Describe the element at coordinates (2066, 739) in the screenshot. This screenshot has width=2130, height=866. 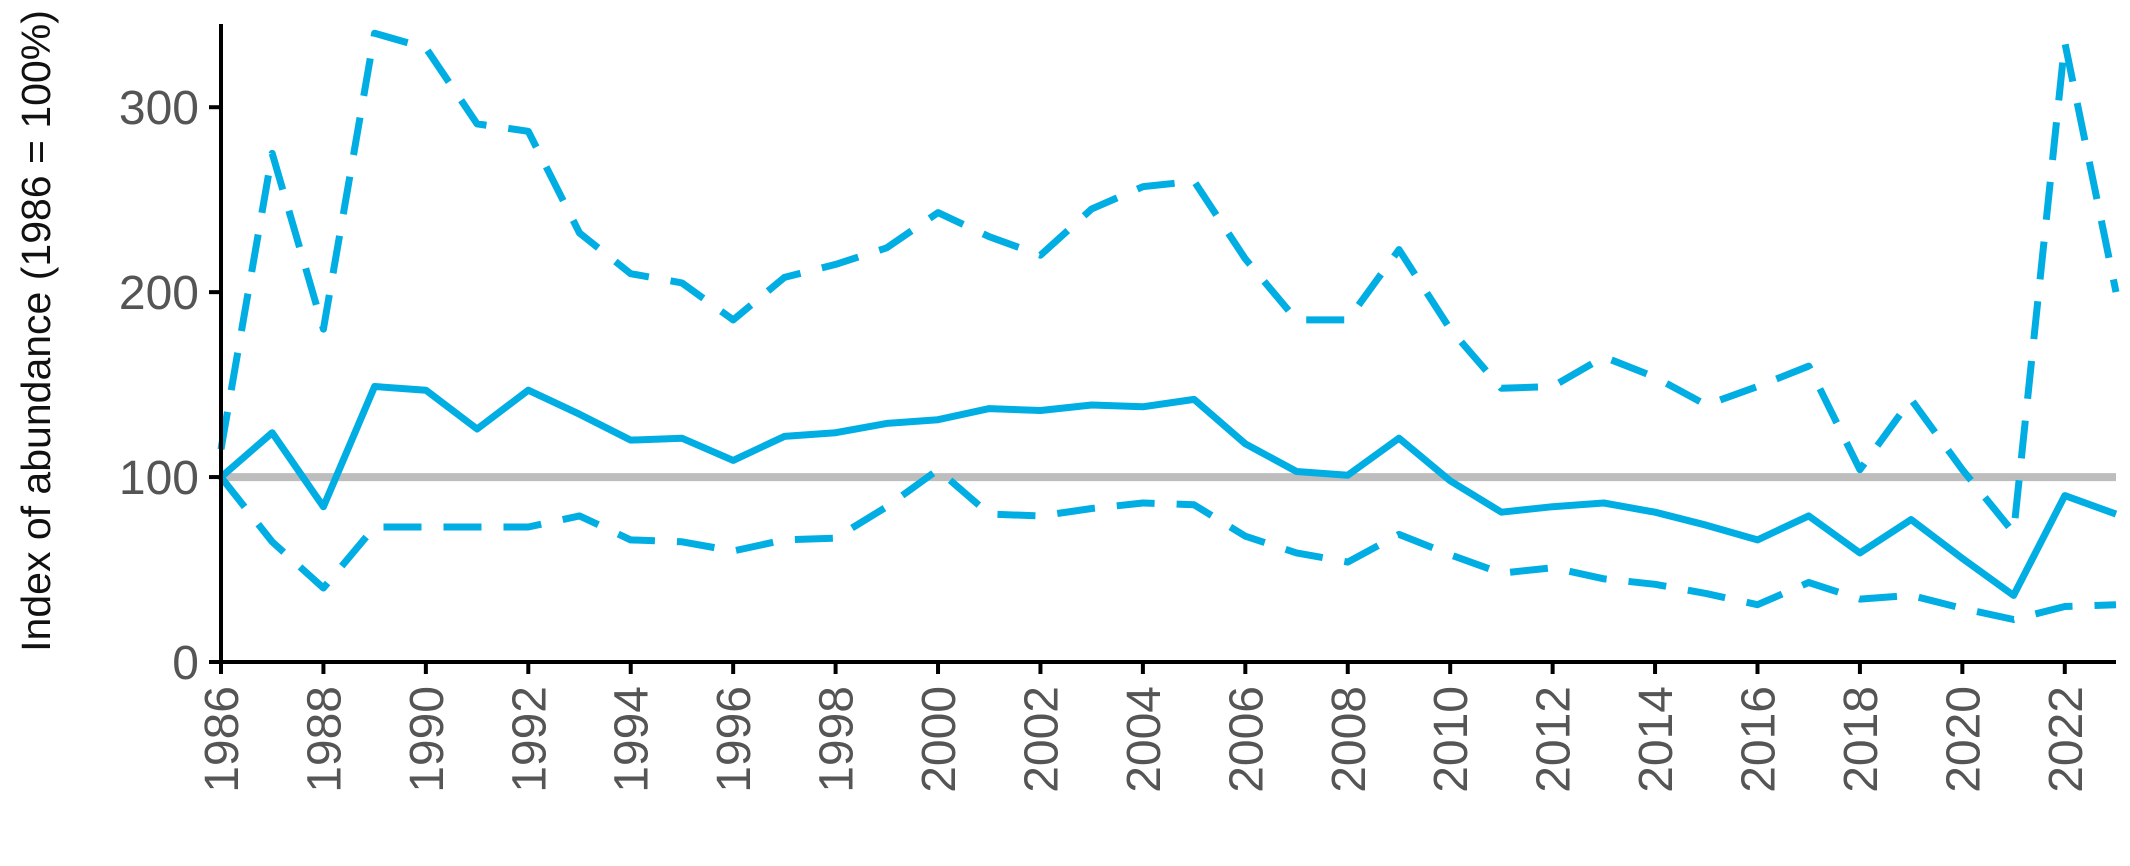
I see `x-tick-label: 2022` at that location.